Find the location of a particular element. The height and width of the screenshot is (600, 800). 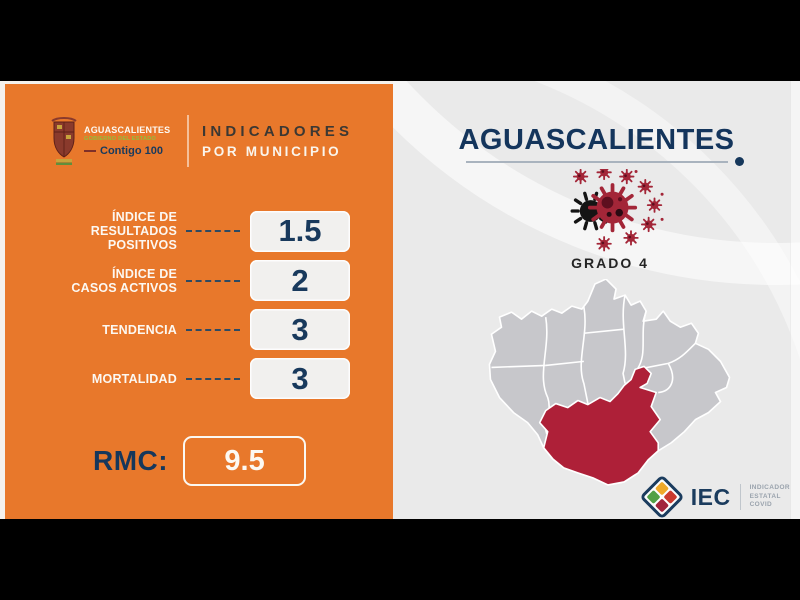

indicator-value-box: 1.5 is located at coordinates (300, 231).